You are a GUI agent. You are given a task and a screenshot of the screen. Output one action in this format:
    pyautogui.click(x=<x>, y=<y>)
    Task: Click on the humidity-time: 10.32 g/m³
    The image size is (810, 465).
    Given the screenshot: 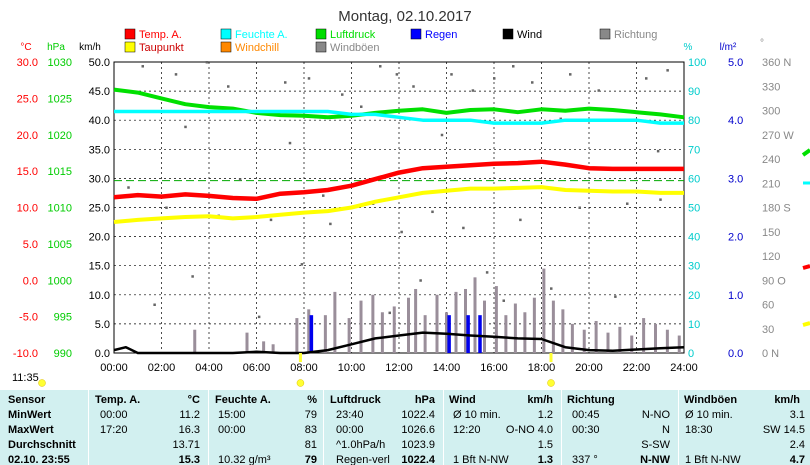 What is the action you would take?
    pyautogui.click(x=244, y=459)
    